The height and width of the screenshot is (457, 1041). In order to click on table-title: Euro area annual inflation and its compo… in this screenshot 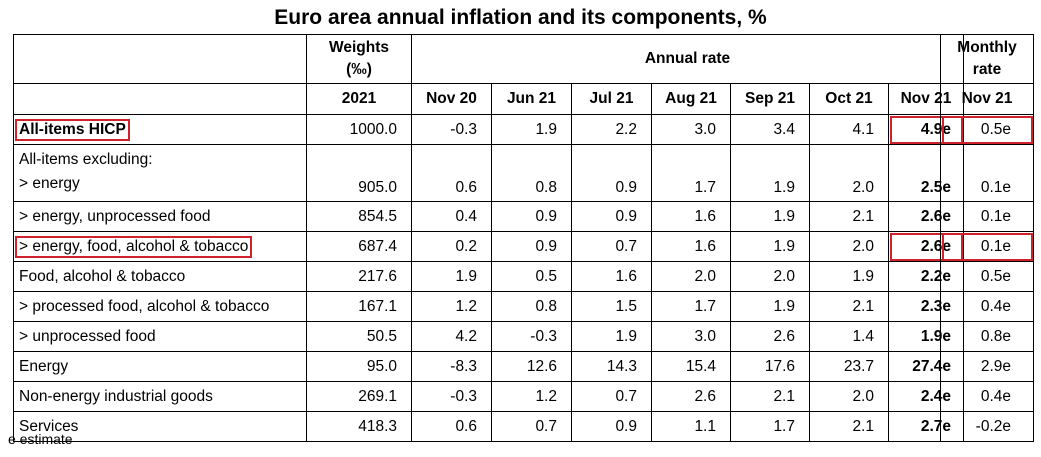, I will do `click(520, 17)`.